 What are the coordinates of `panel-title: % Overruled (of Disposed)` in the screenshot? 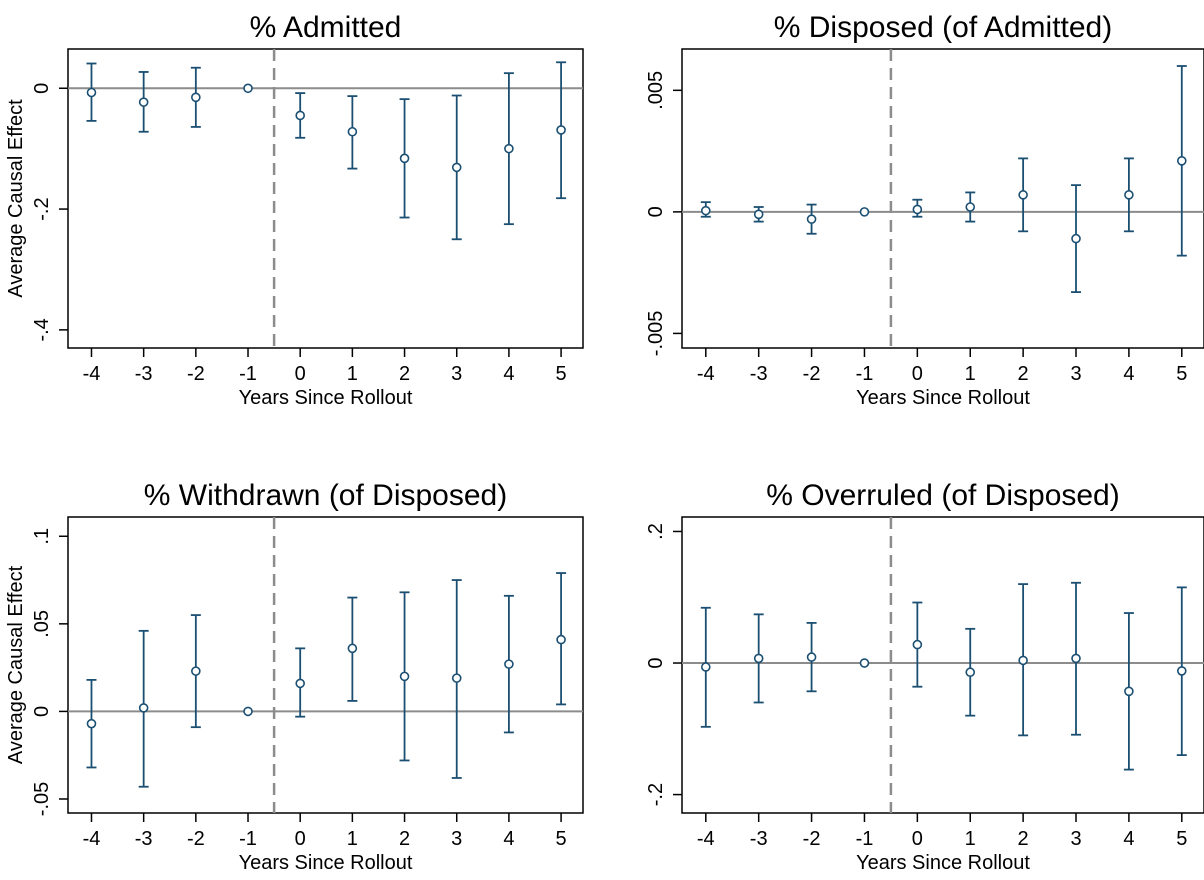 It's located at (942, 495).